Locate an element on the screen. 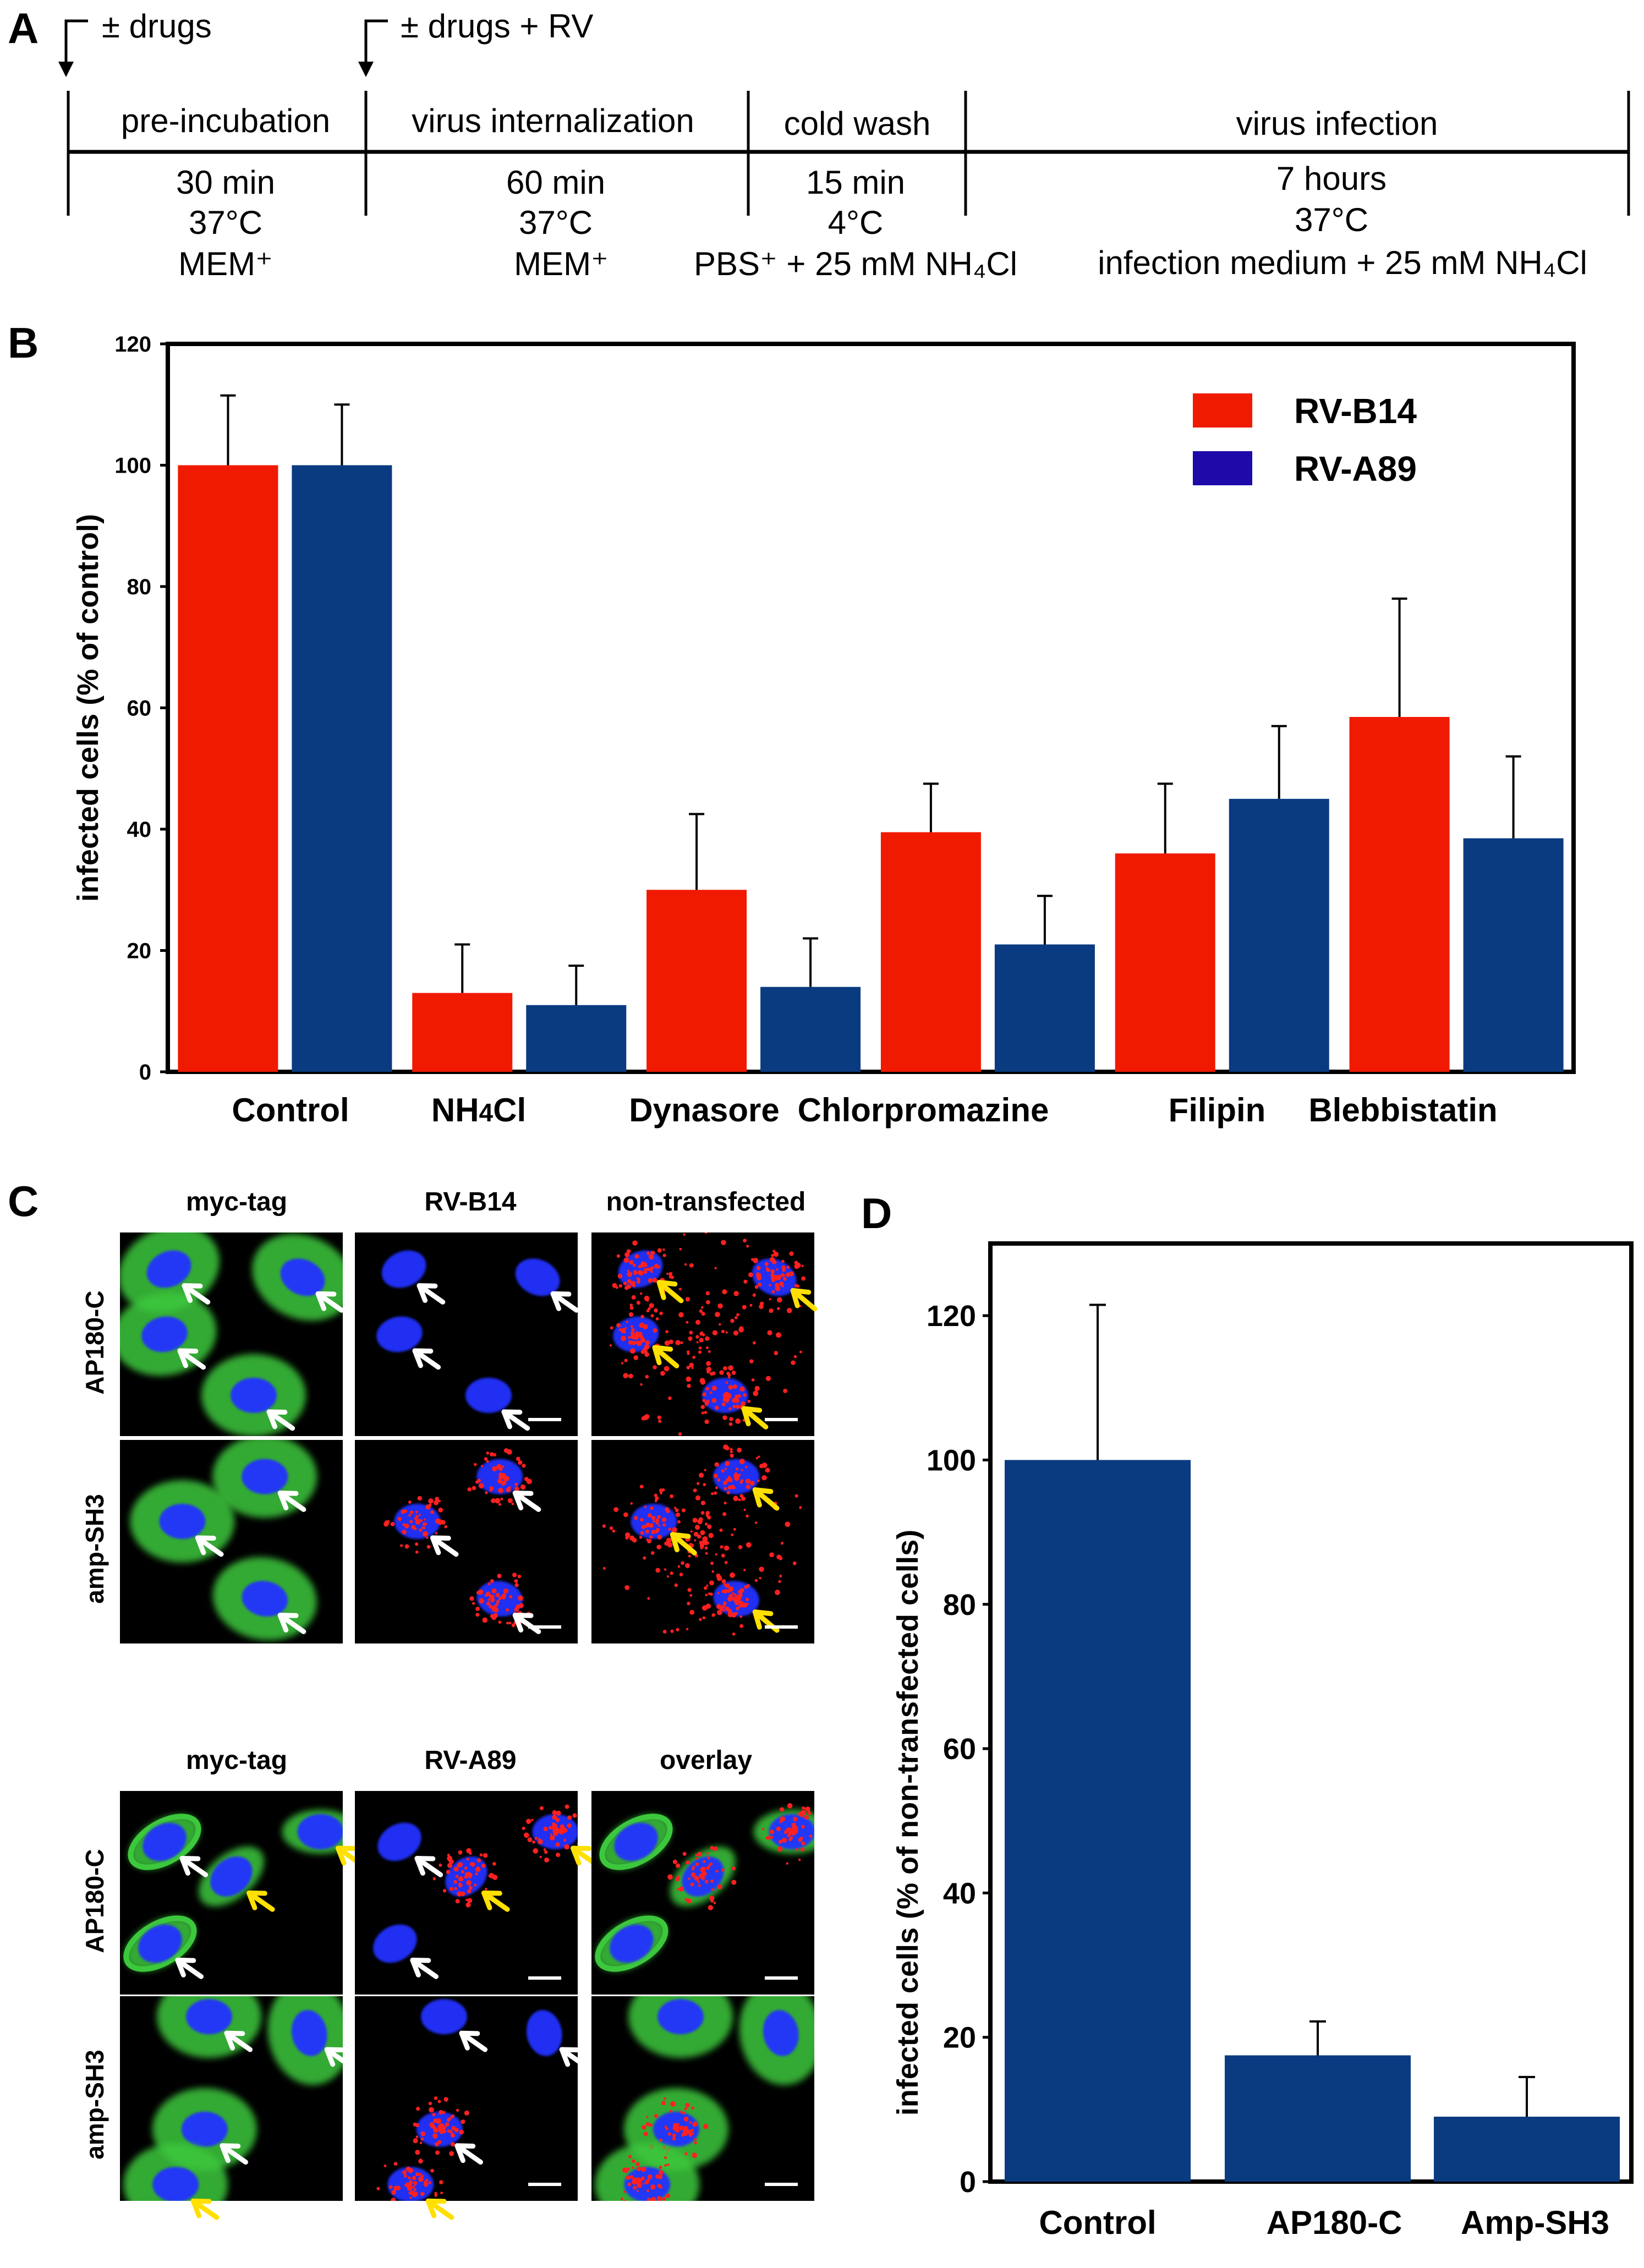  x-category-label: Amp-SH3 is located at coordinates (1535, 2222).